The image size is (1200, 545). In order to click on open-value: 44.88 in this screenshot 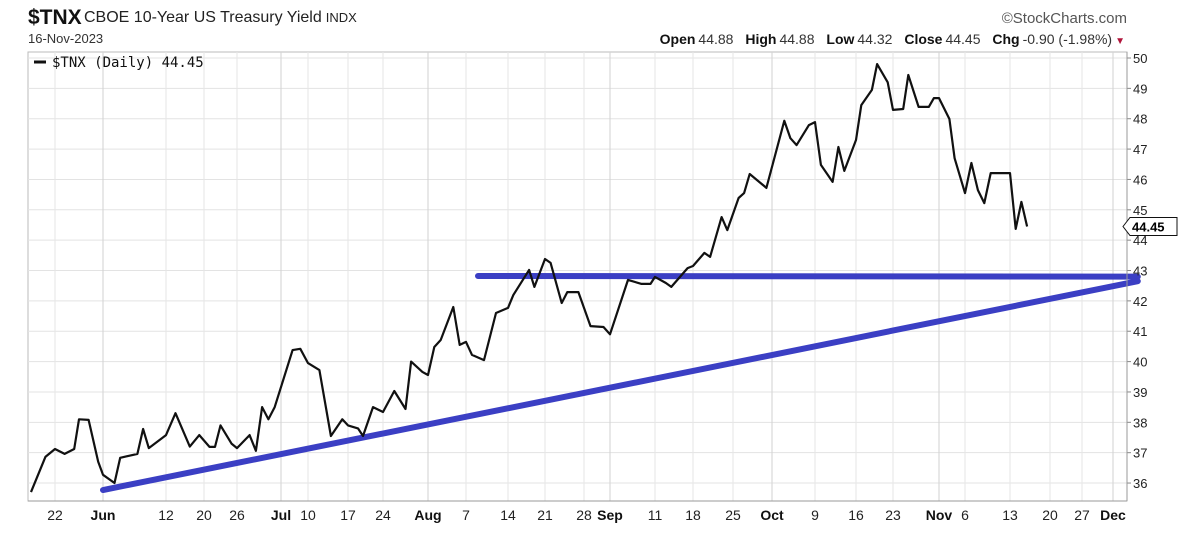, I will do `click(716, 39)`.